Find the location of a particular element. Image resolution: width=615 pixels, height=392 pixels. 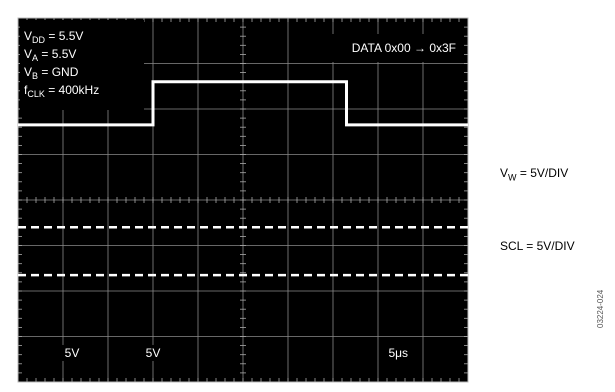

scale-label: 5μs is located at coordinates (398, 353).